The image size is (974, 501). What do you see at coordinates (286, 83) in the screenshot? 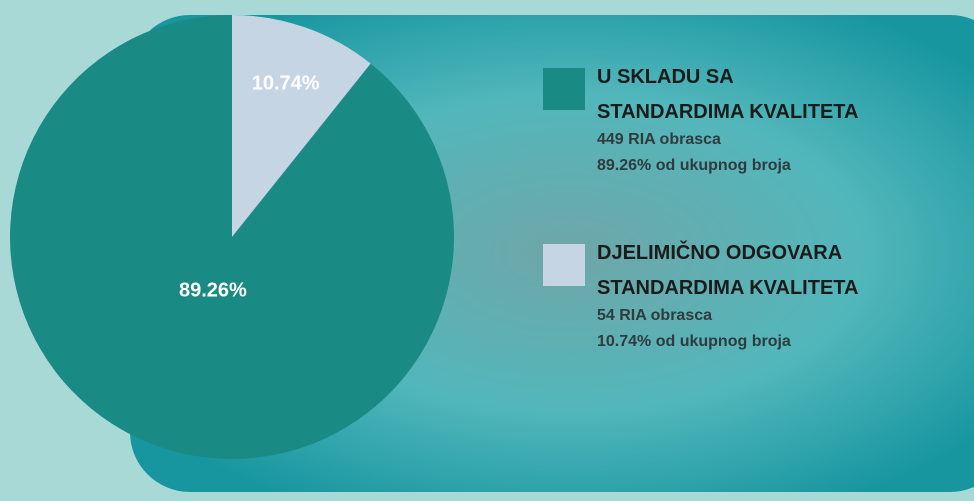
I see `slice-label: 10.74%` at bounding box center [286, 83].